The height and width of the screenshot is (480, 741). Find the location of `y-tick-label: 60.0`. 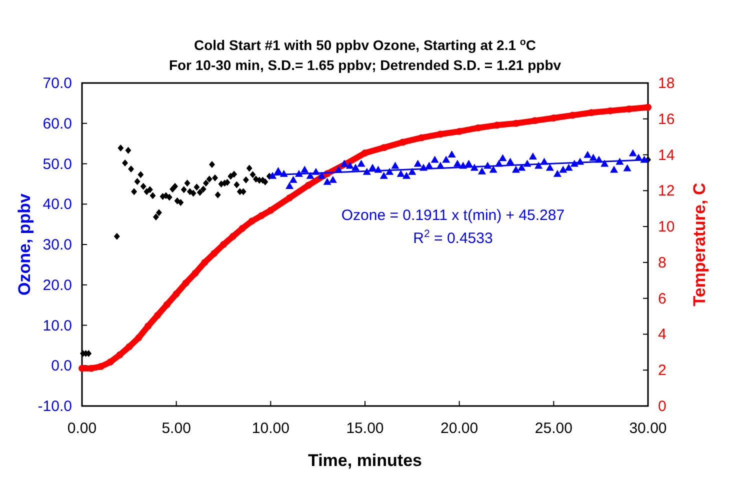

y-tick-label: 60.0 is located at coordinates (57, 123).